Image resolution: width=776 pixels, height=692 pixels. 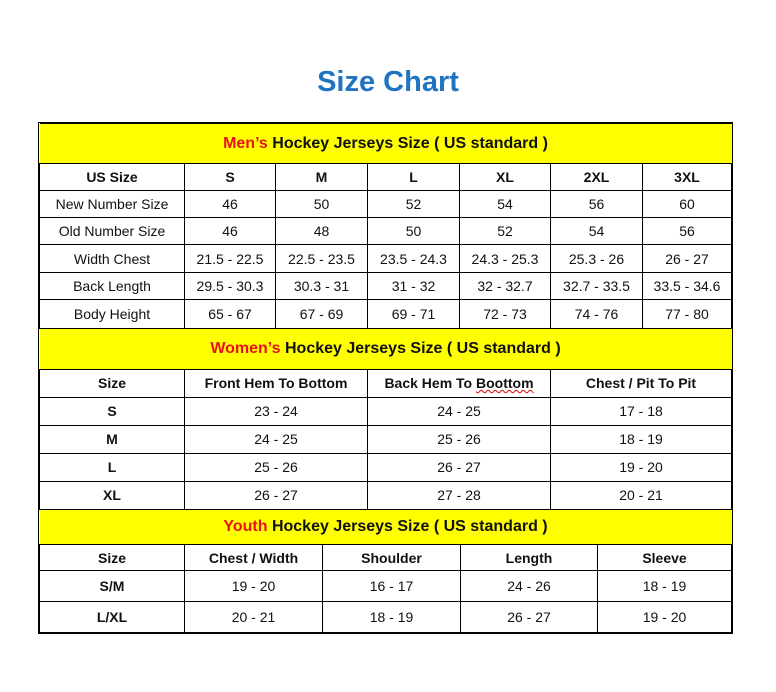 What do you see at coordinates (407, 526) in the screenshot?
I see `youth-heading-rest: Hockey Jerseys Size ( US standard )` at bounding box center [407, 526].